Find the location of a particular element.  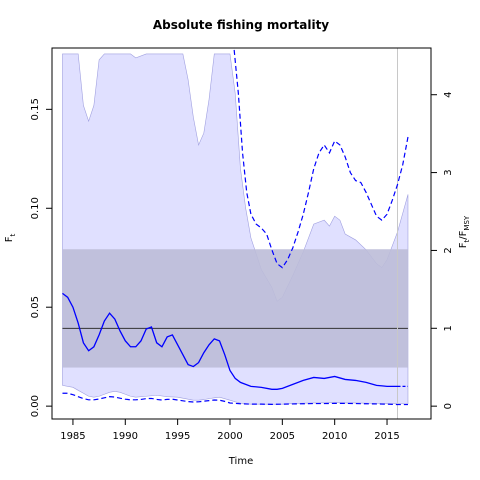

y2-tick-label: 1 is located at coordinates (448, 328).